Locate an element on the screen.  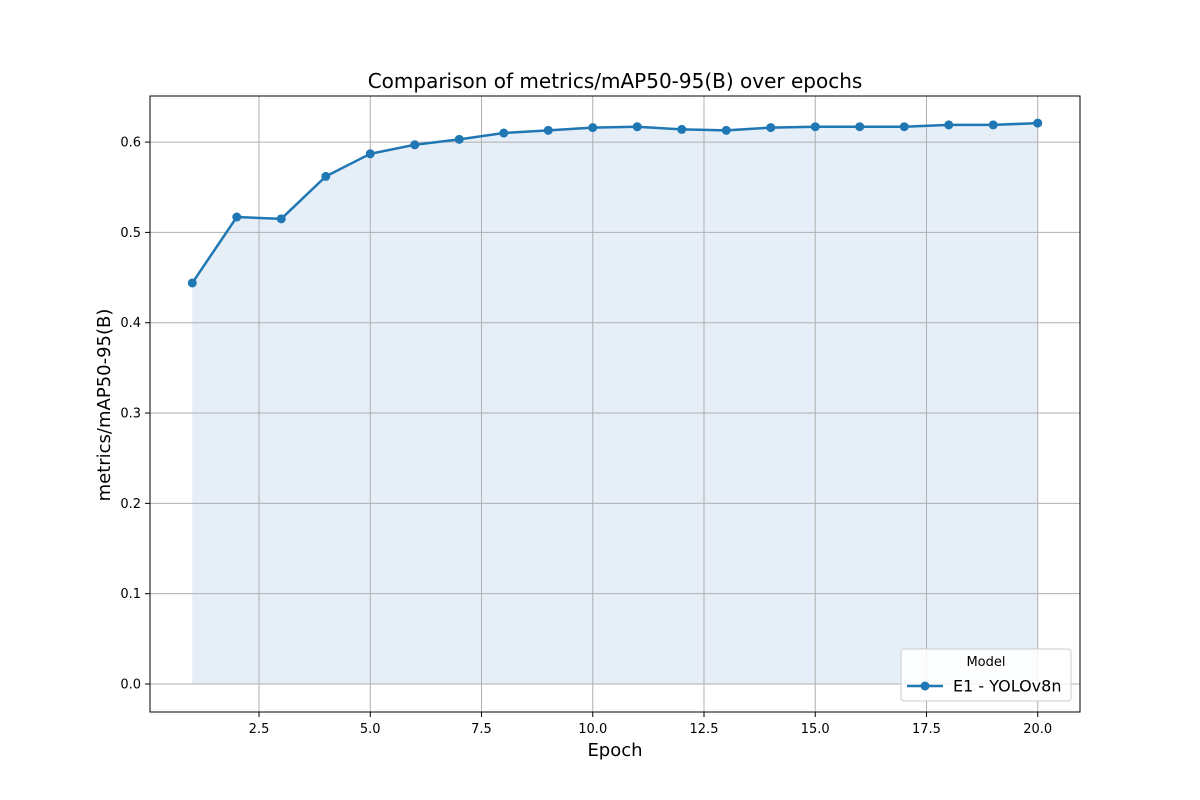
legend-title: Model is located at coordinates (985, 662).